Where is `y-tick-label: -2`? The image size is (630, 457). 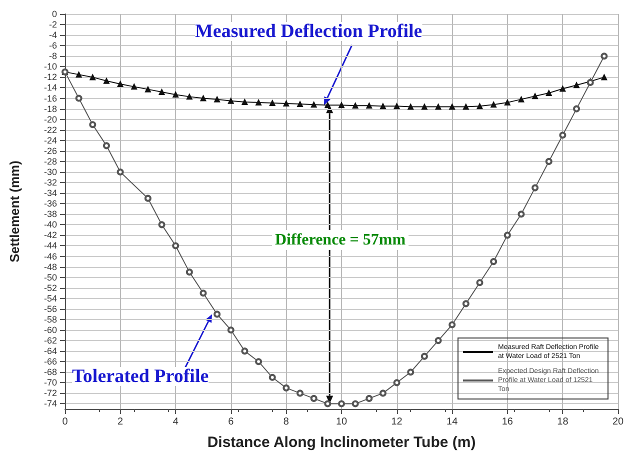
y-tick-label: -2 is located at coordinates (52, 25).